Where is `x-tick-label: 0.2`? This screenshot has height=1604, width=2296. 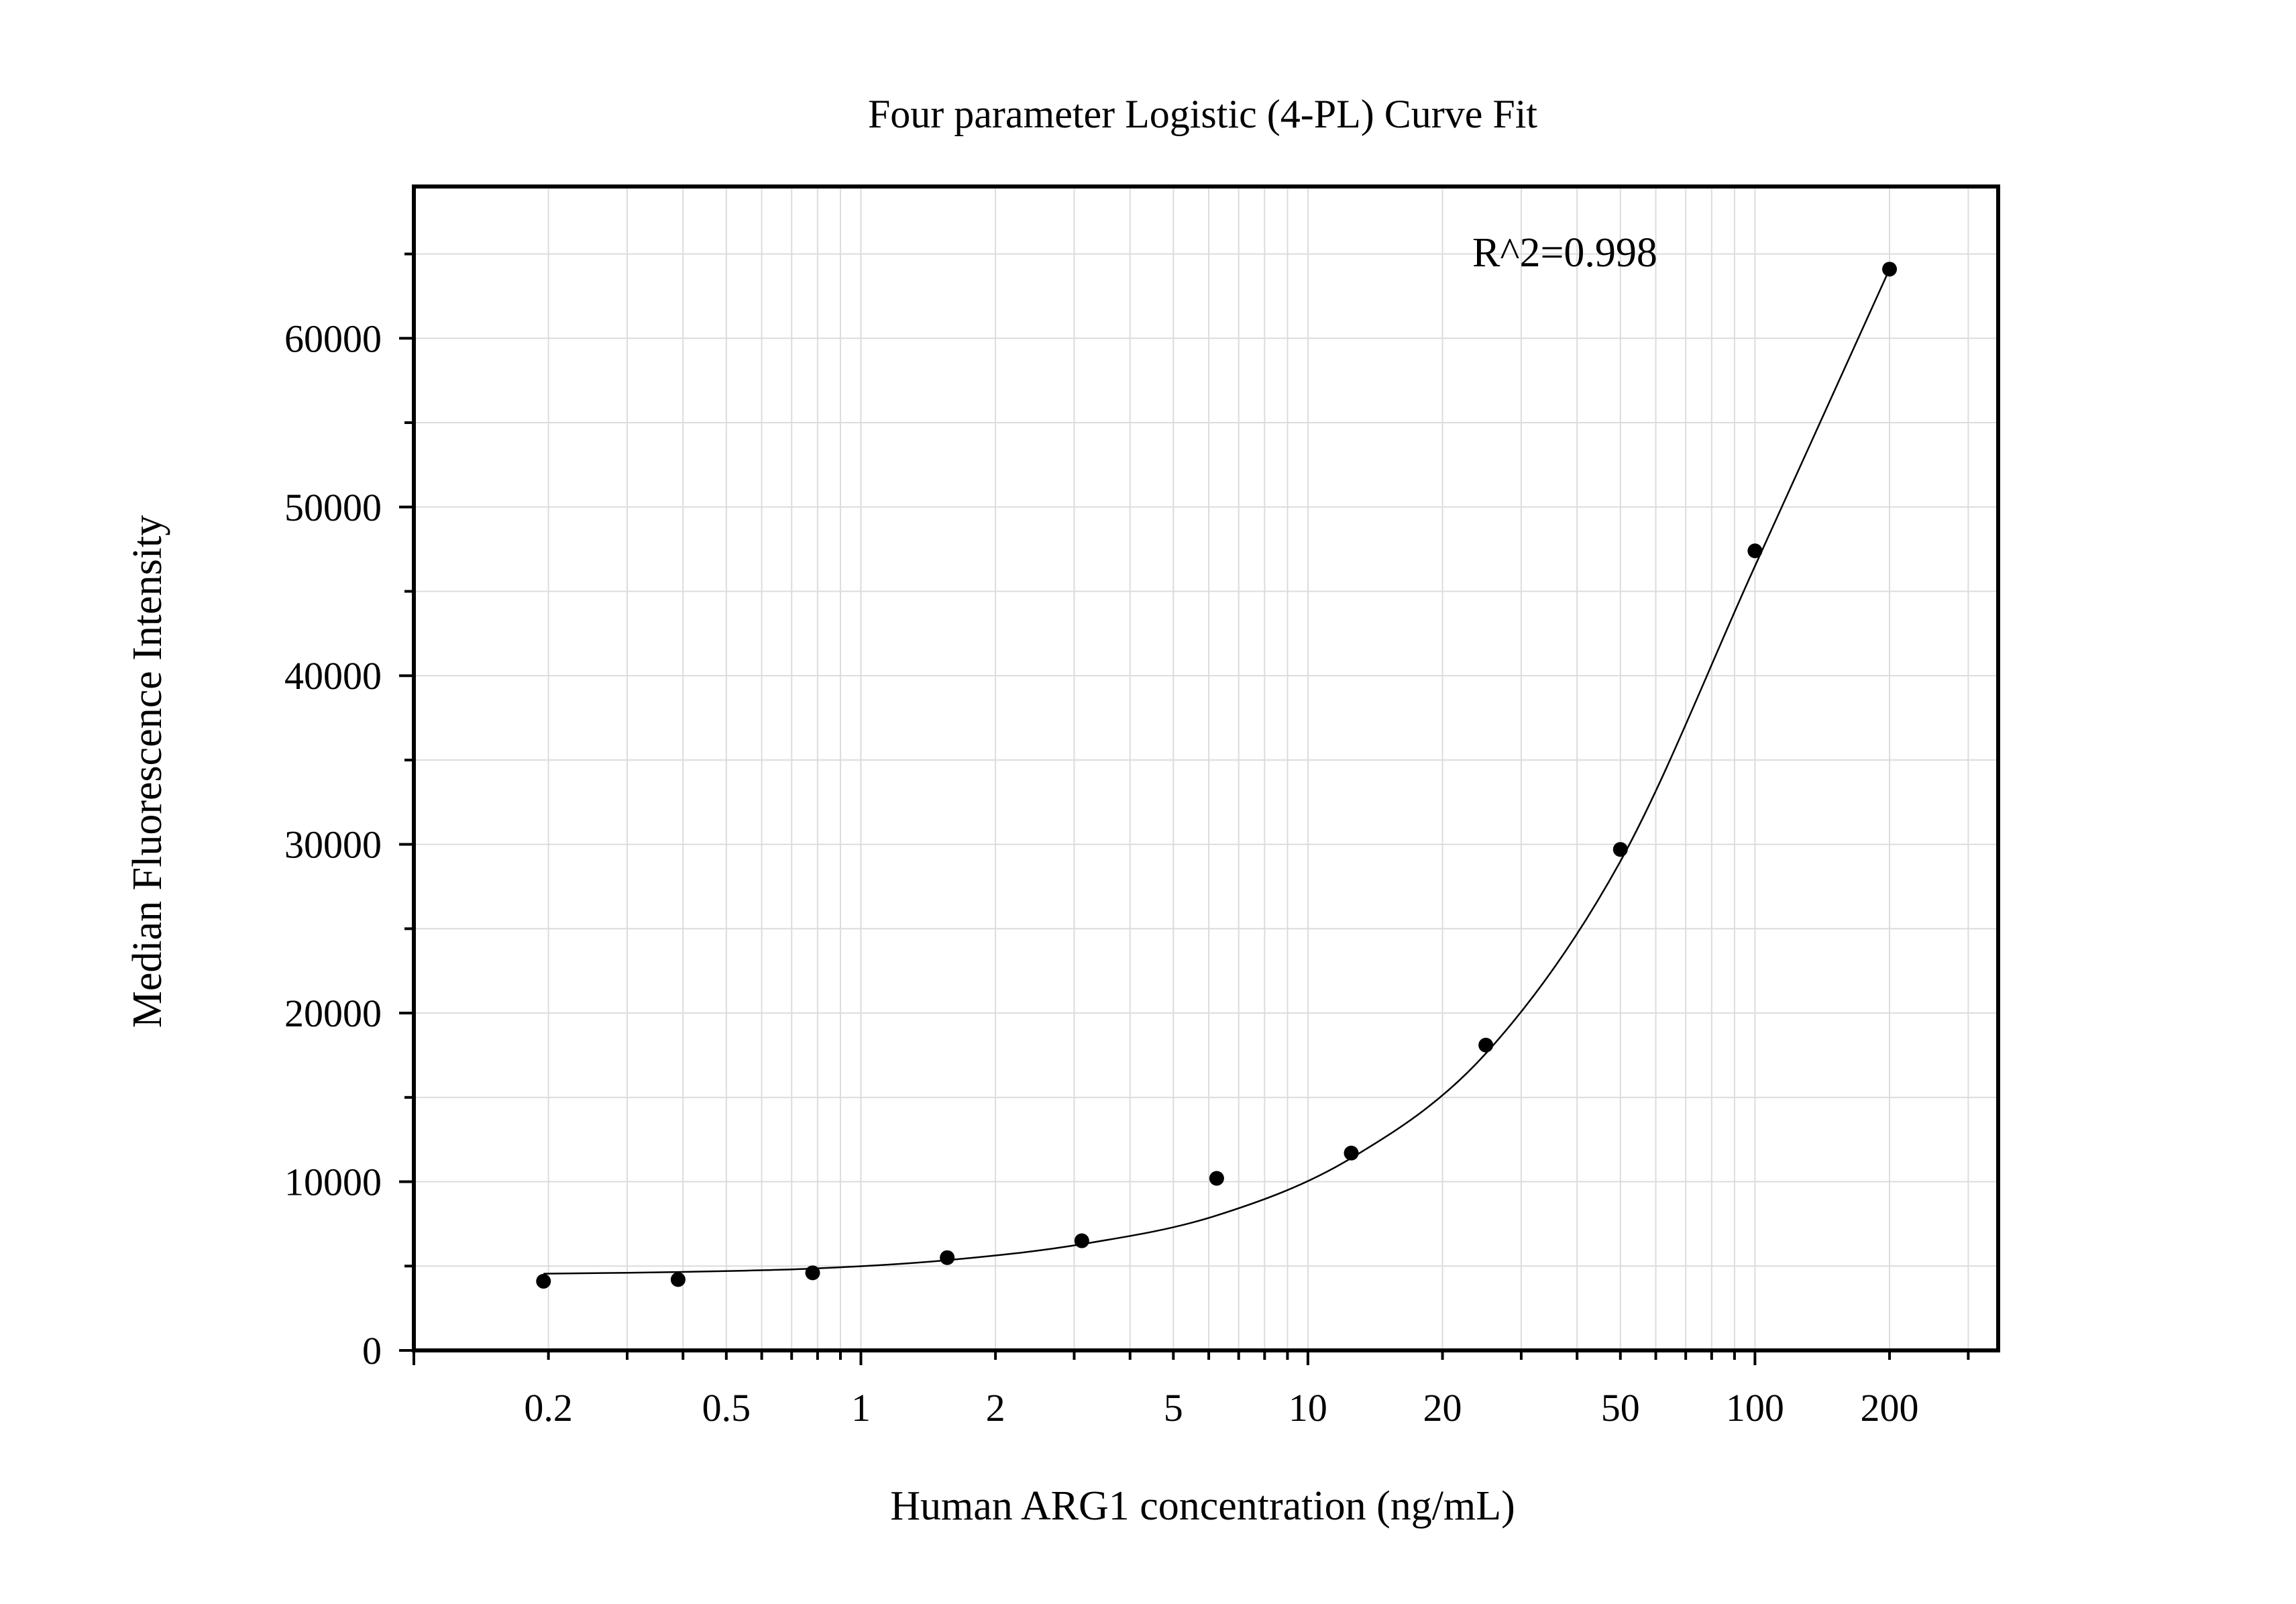
x-tick-label: 0.2 is located at coordinates (548, 1408).